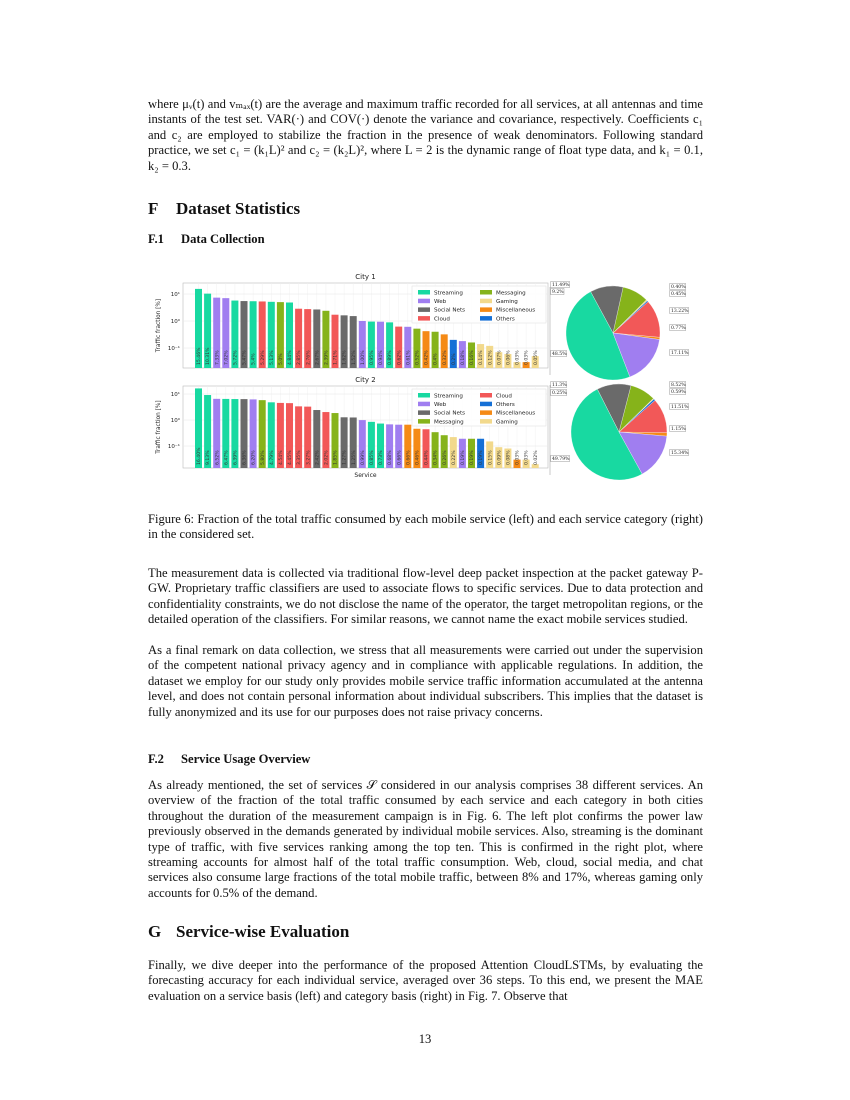 This screenshot has height=1100, width=850. What do you see at coordinates (536, 457) in the screenshot?
I see `bar-data-label: 0.02%` at bounding box center [536, 457].